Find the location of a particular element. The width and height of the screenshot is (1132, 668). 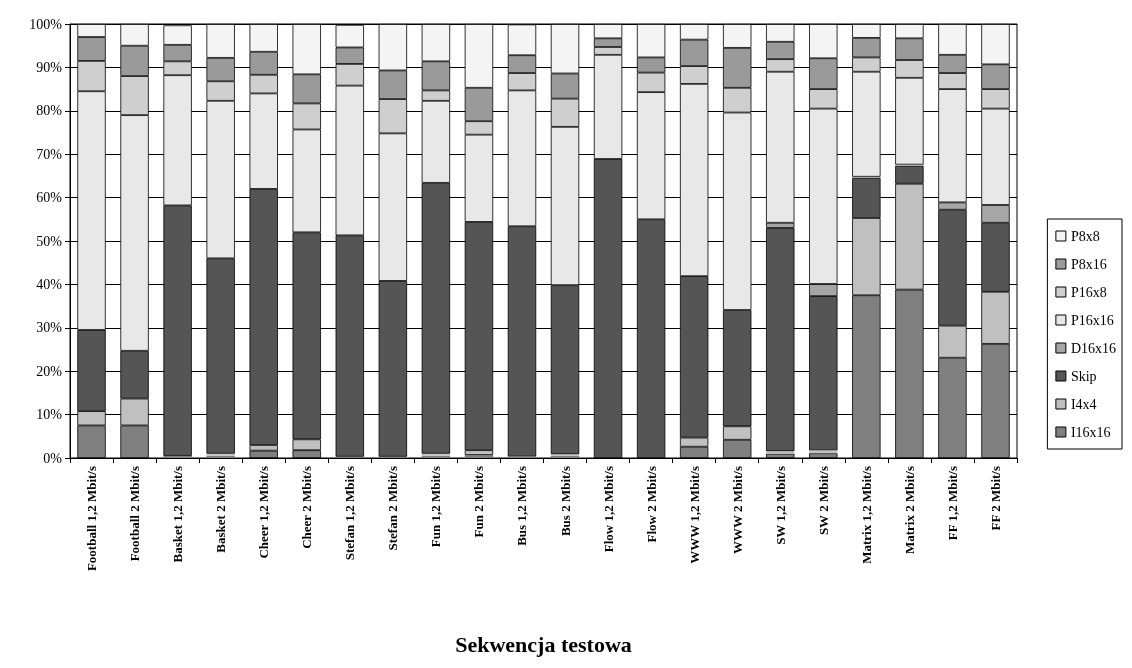

x-tick-label: Bus 2 Mbit/s is located at coordinates (565, 501).